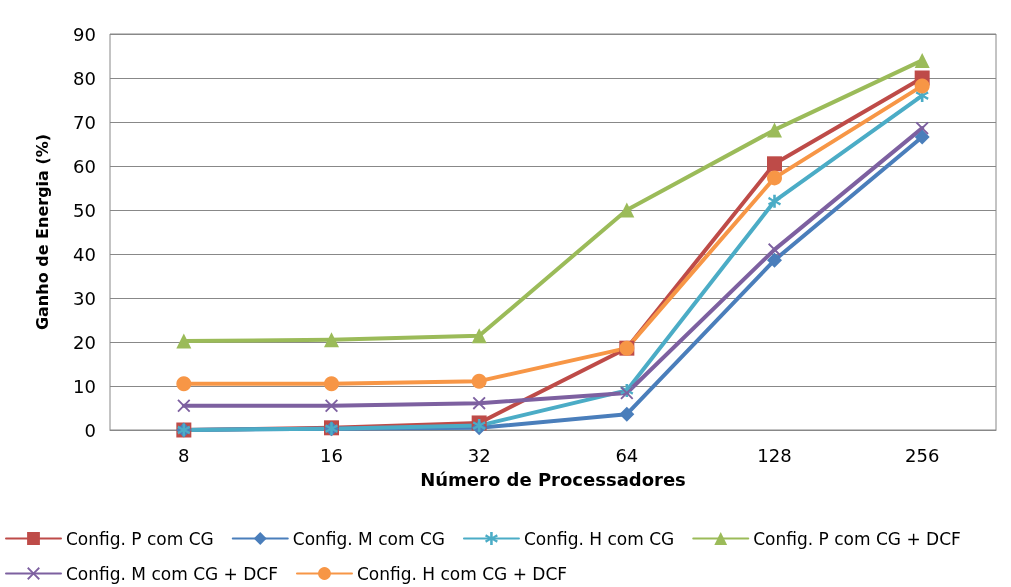 This screenshot has height=587, width=1011. Describe the element at coordinates (84, 78) in the screenshot. I see `y-tick-label: 80` at that location.